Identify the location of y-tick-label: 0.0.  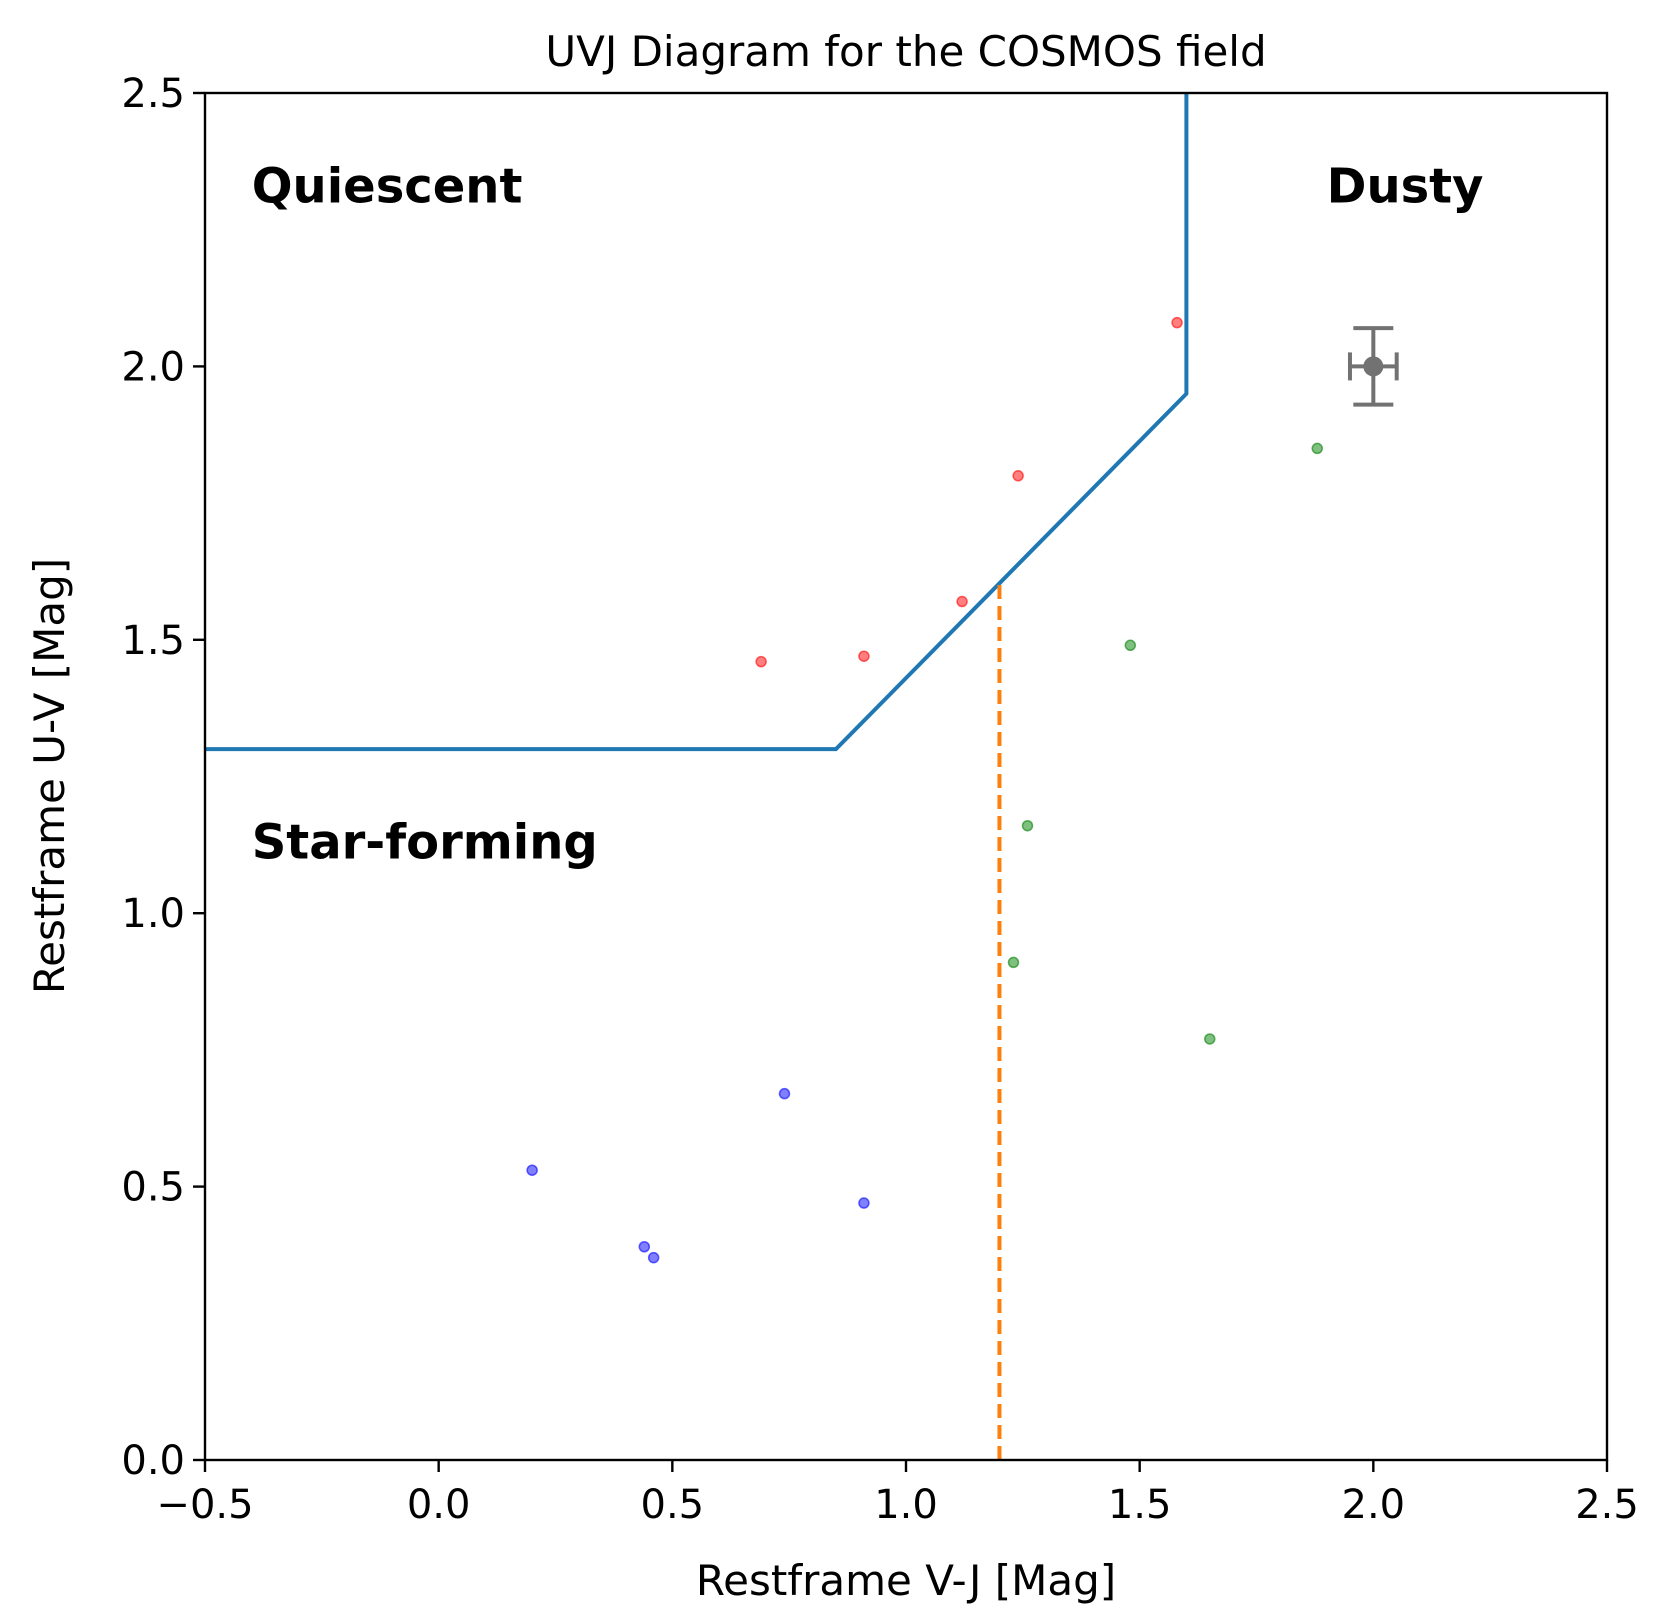
(153, 1461).